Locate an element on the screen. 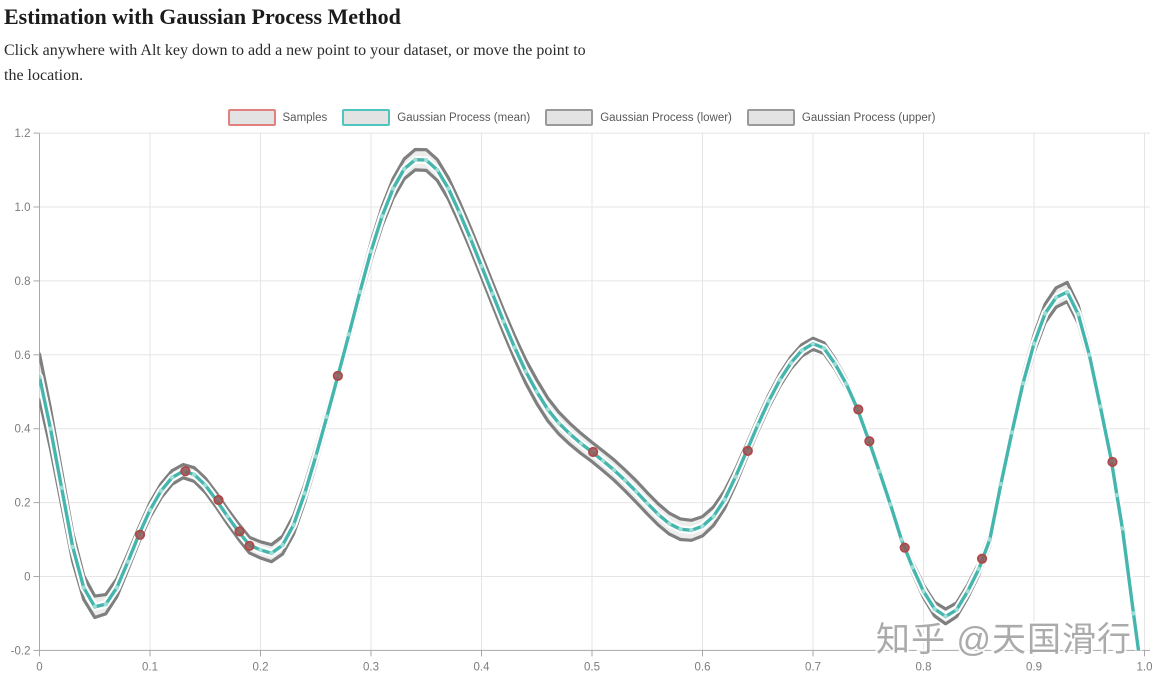 This screenshot has height=687, width=1163. legend-label: Gaussian Process (lower) is located at coordinates (666, 117).